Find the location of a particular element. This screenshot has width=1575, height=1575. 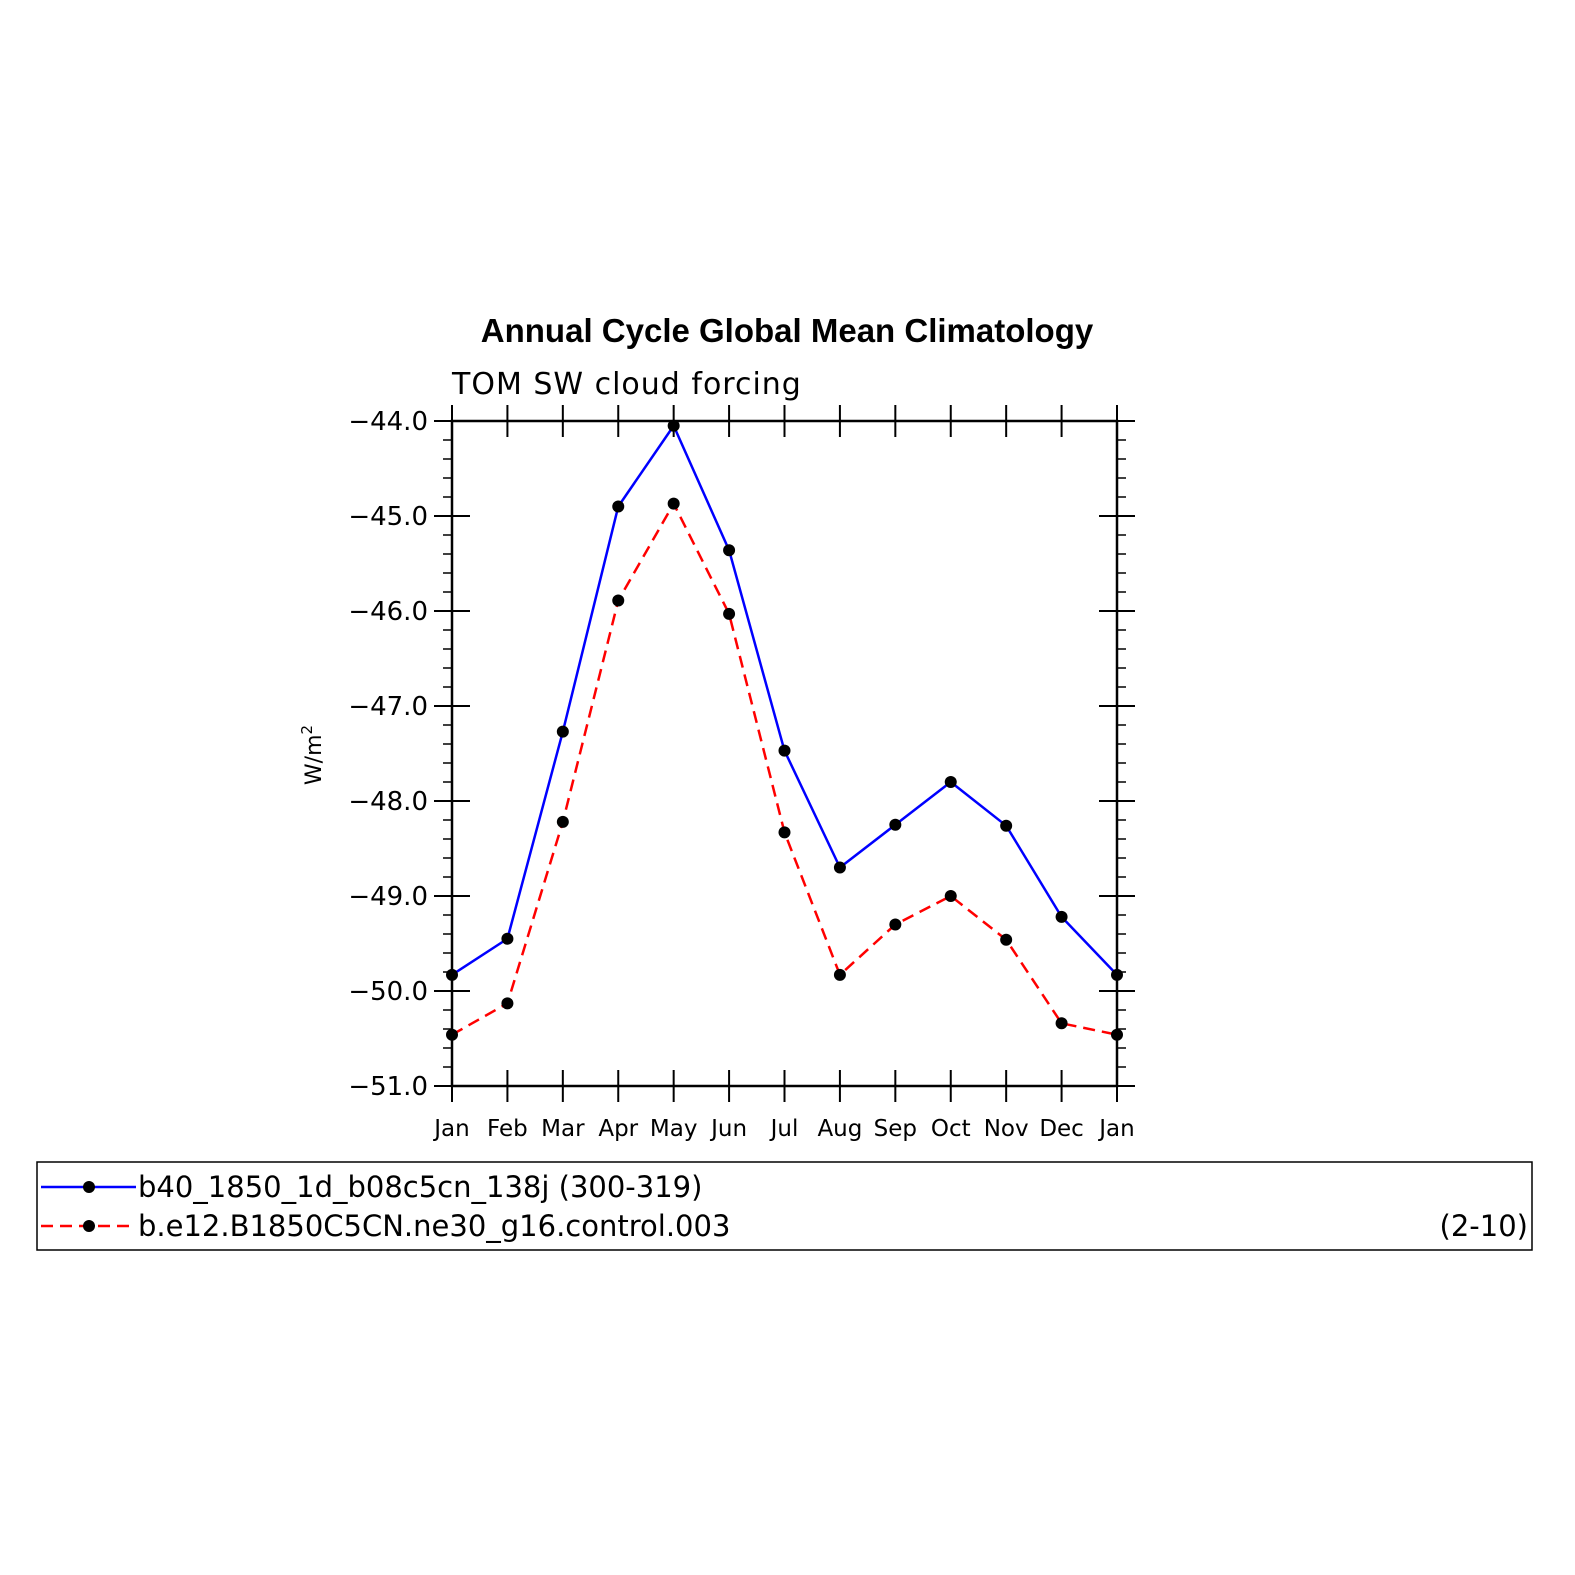

x-tick-label: Jun is located at coordinates (728, 1129).